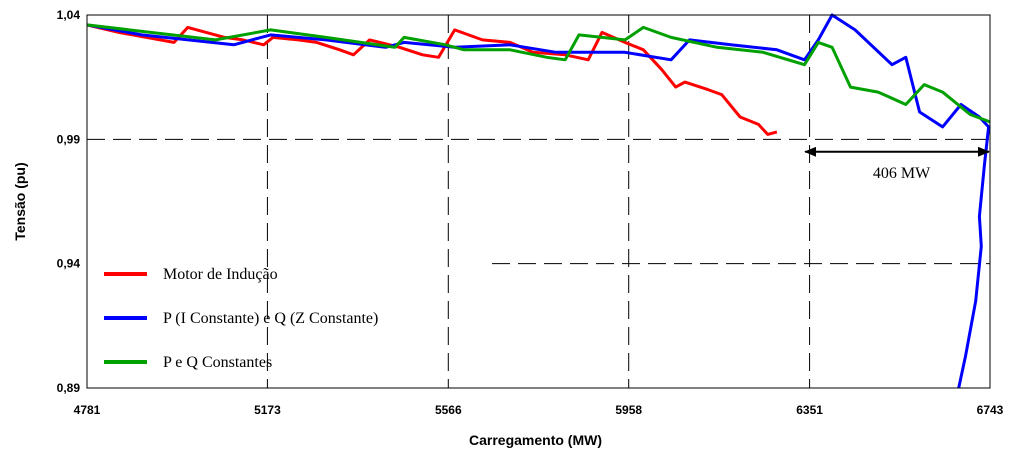  I want to click on y-tick-label: 1,04, so click(69, 15).